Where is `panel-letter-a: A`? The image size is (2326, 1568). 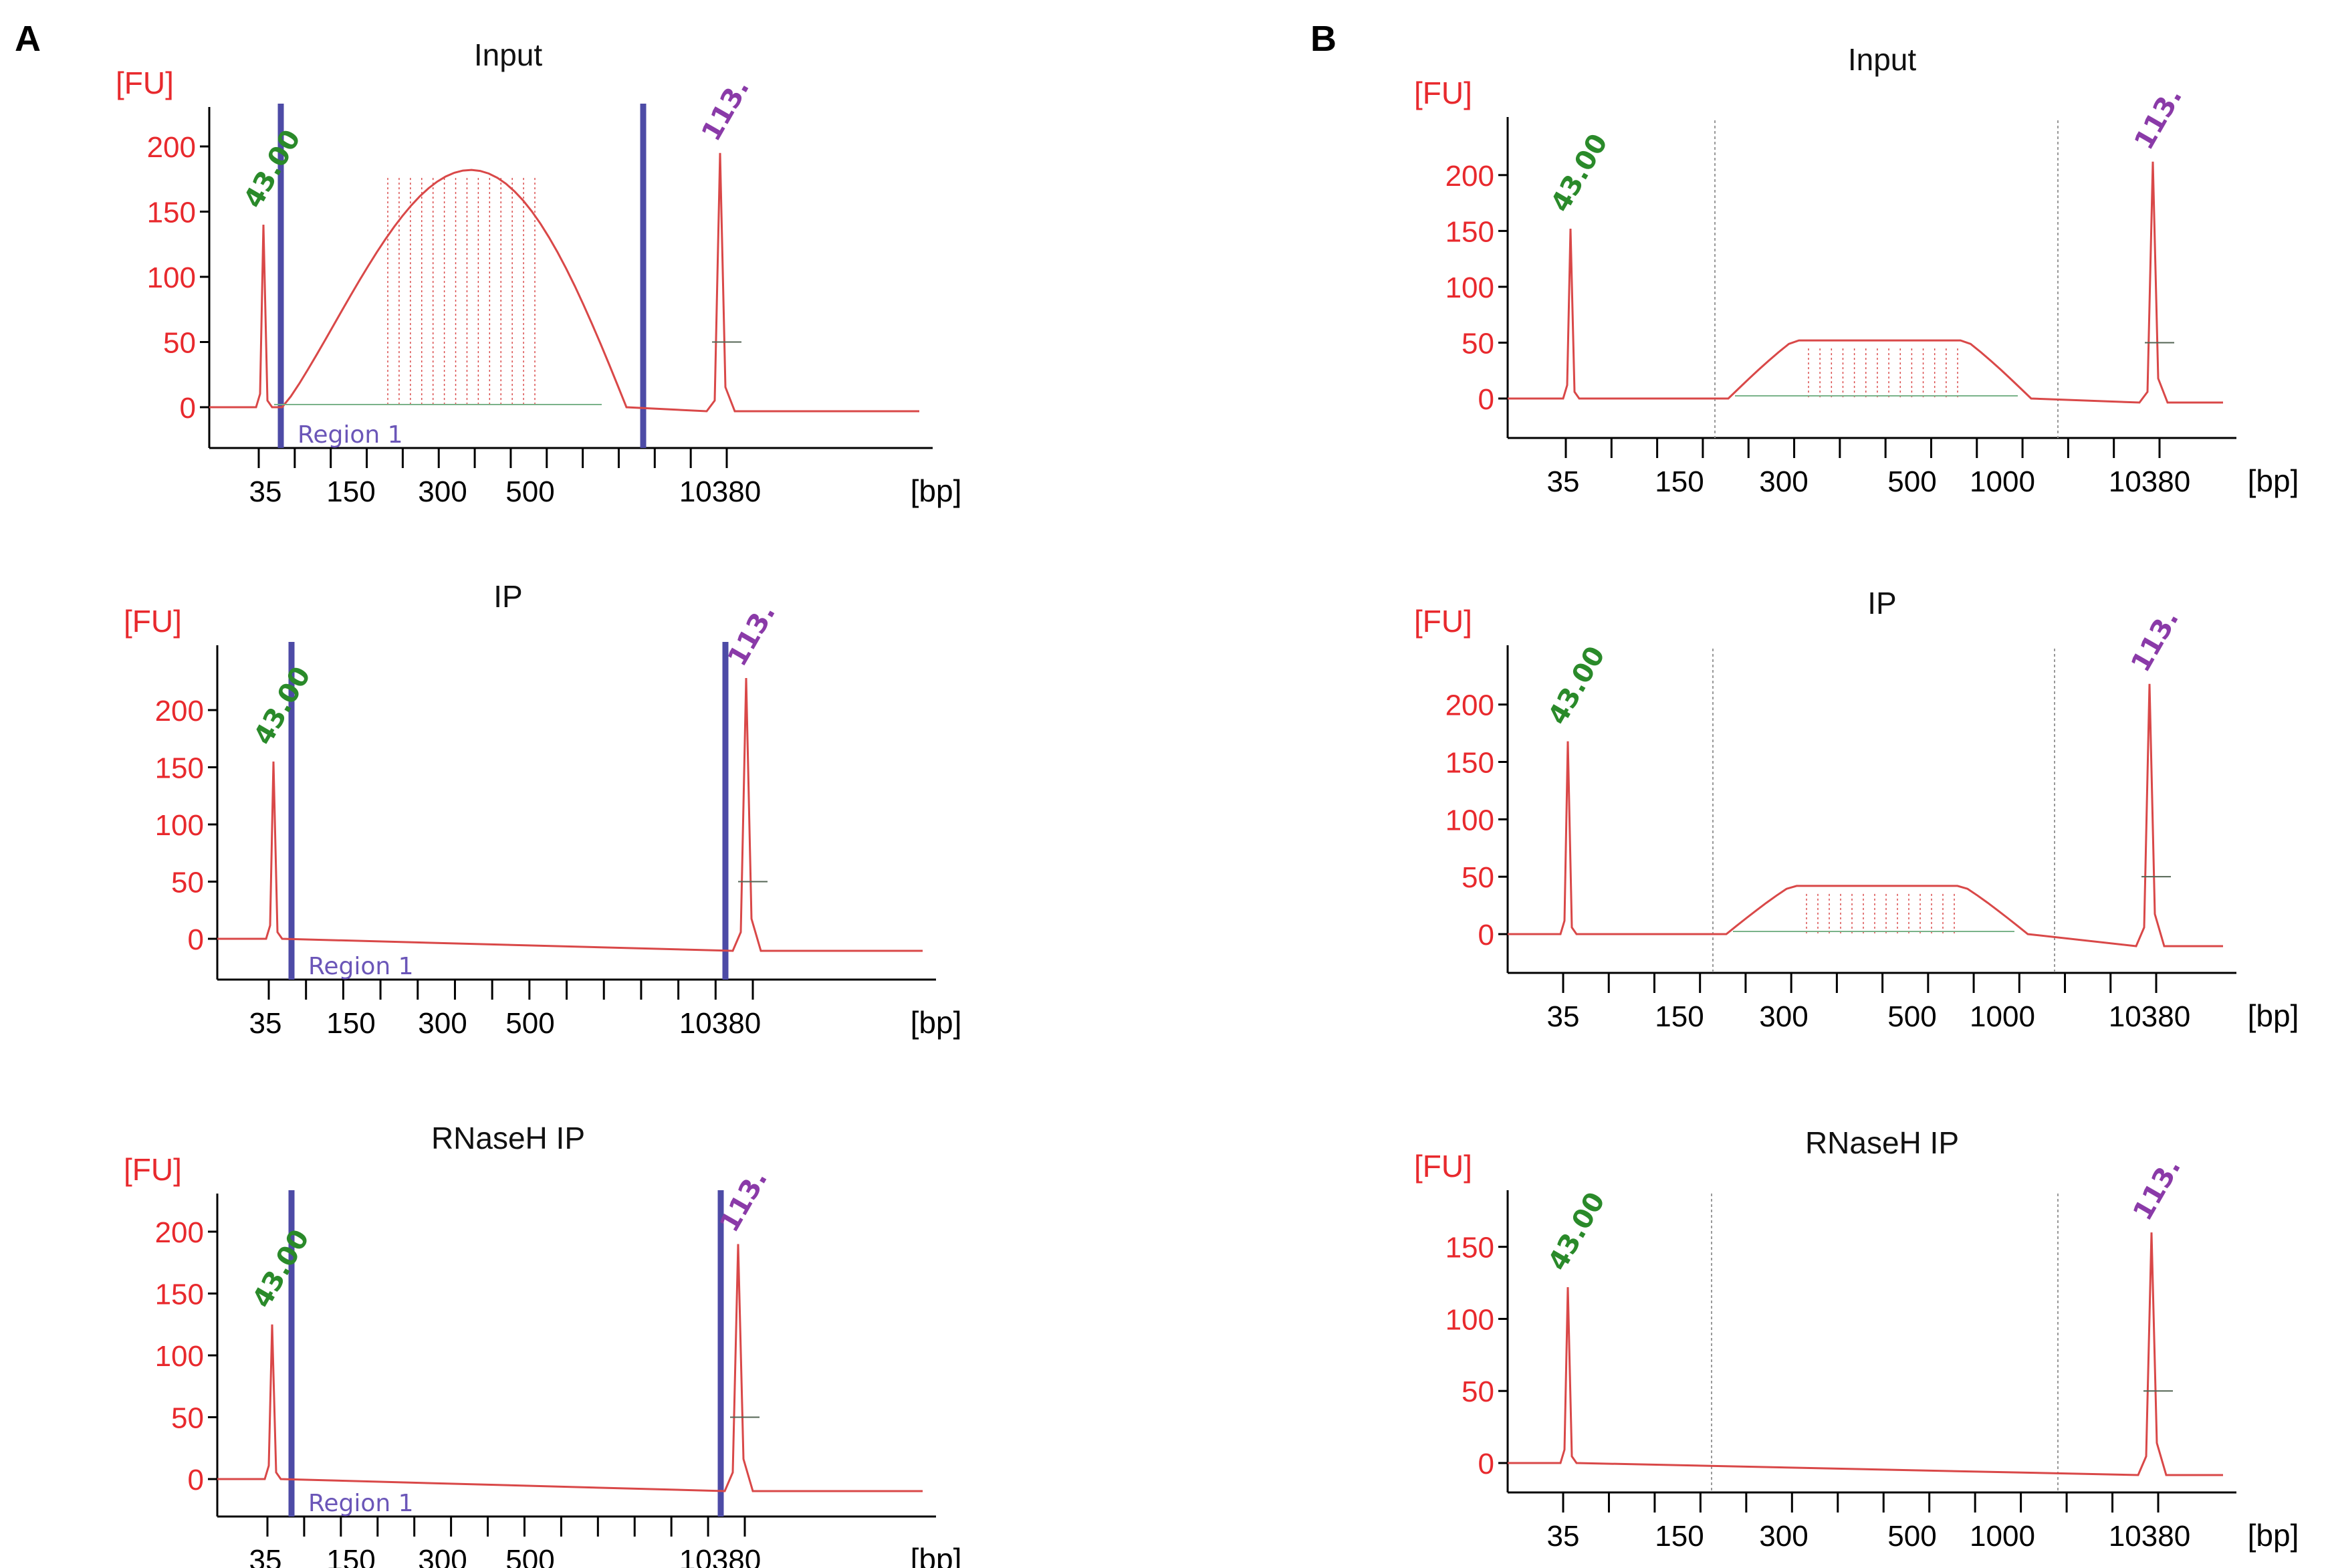
panel-letter-a: A is located at coordinates (28, 39).